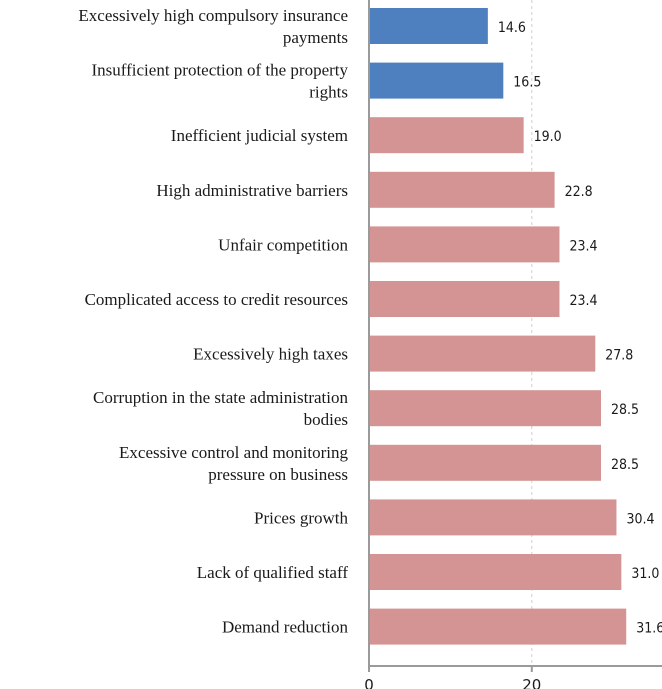 This screenshot has width=662, height=689. Describe the element at coordinates (326, 419) in the screenshot. I see `category-label: bodies` at that location.